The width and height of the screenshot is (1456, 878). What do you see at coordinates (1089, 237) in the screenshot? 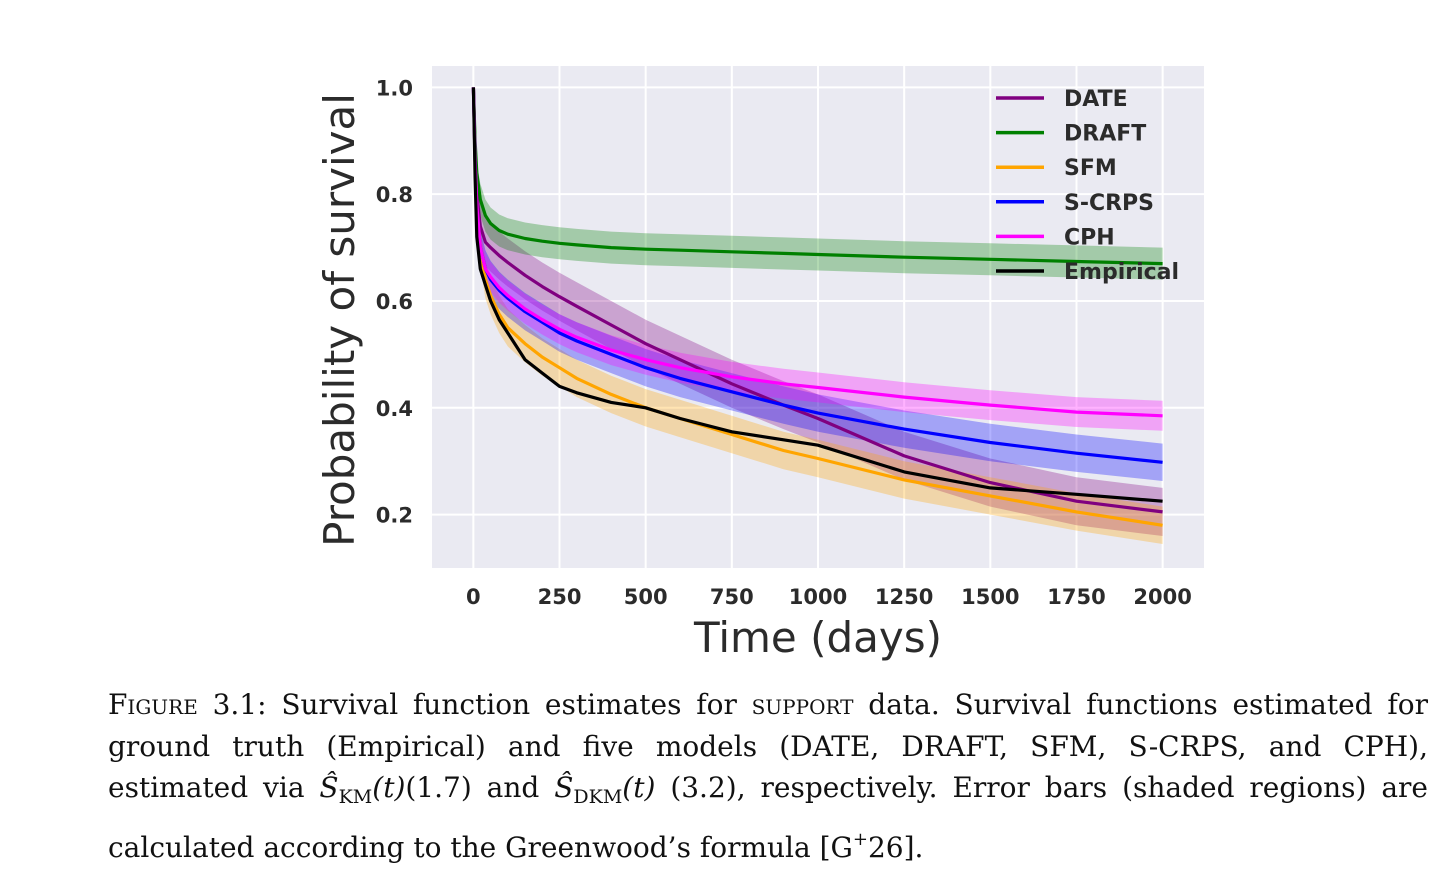
I see `legend-label-cph: CPH` at bounding box center [1089, 237].